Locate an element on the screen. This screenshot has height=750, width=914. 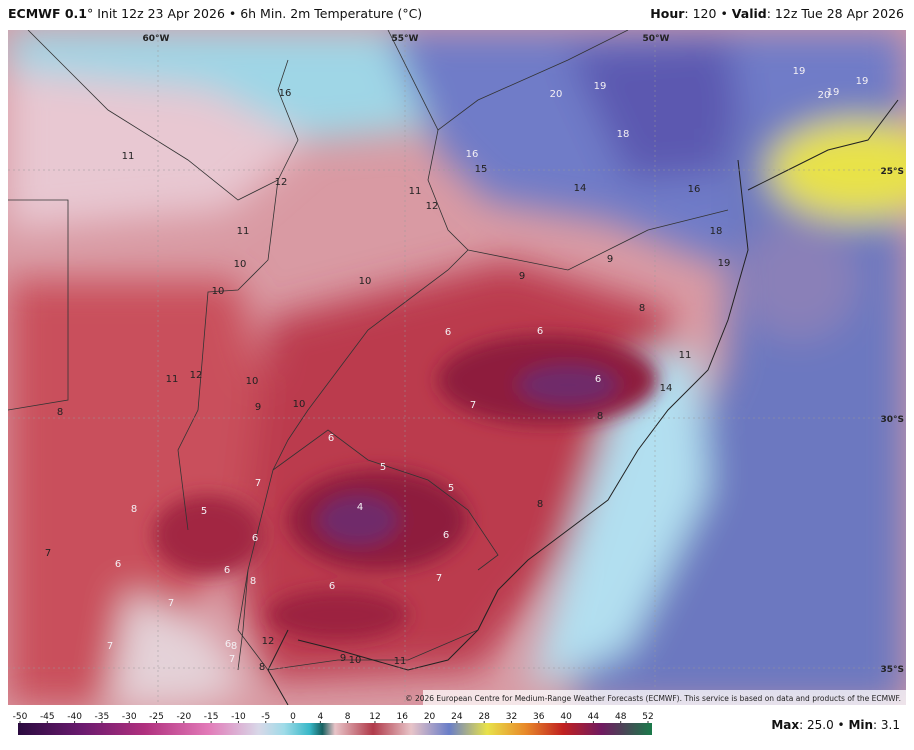
colorbar-tick-label: -30 is located at coordinates (129, 717).